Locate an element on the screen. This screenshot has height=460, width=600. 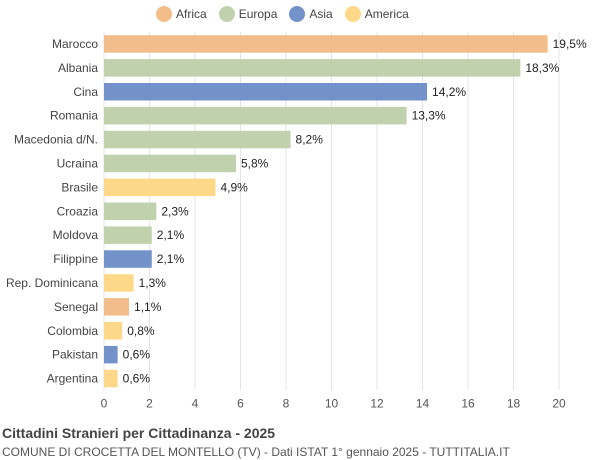
category-label: Senegal is located at coordinates (76, 307).